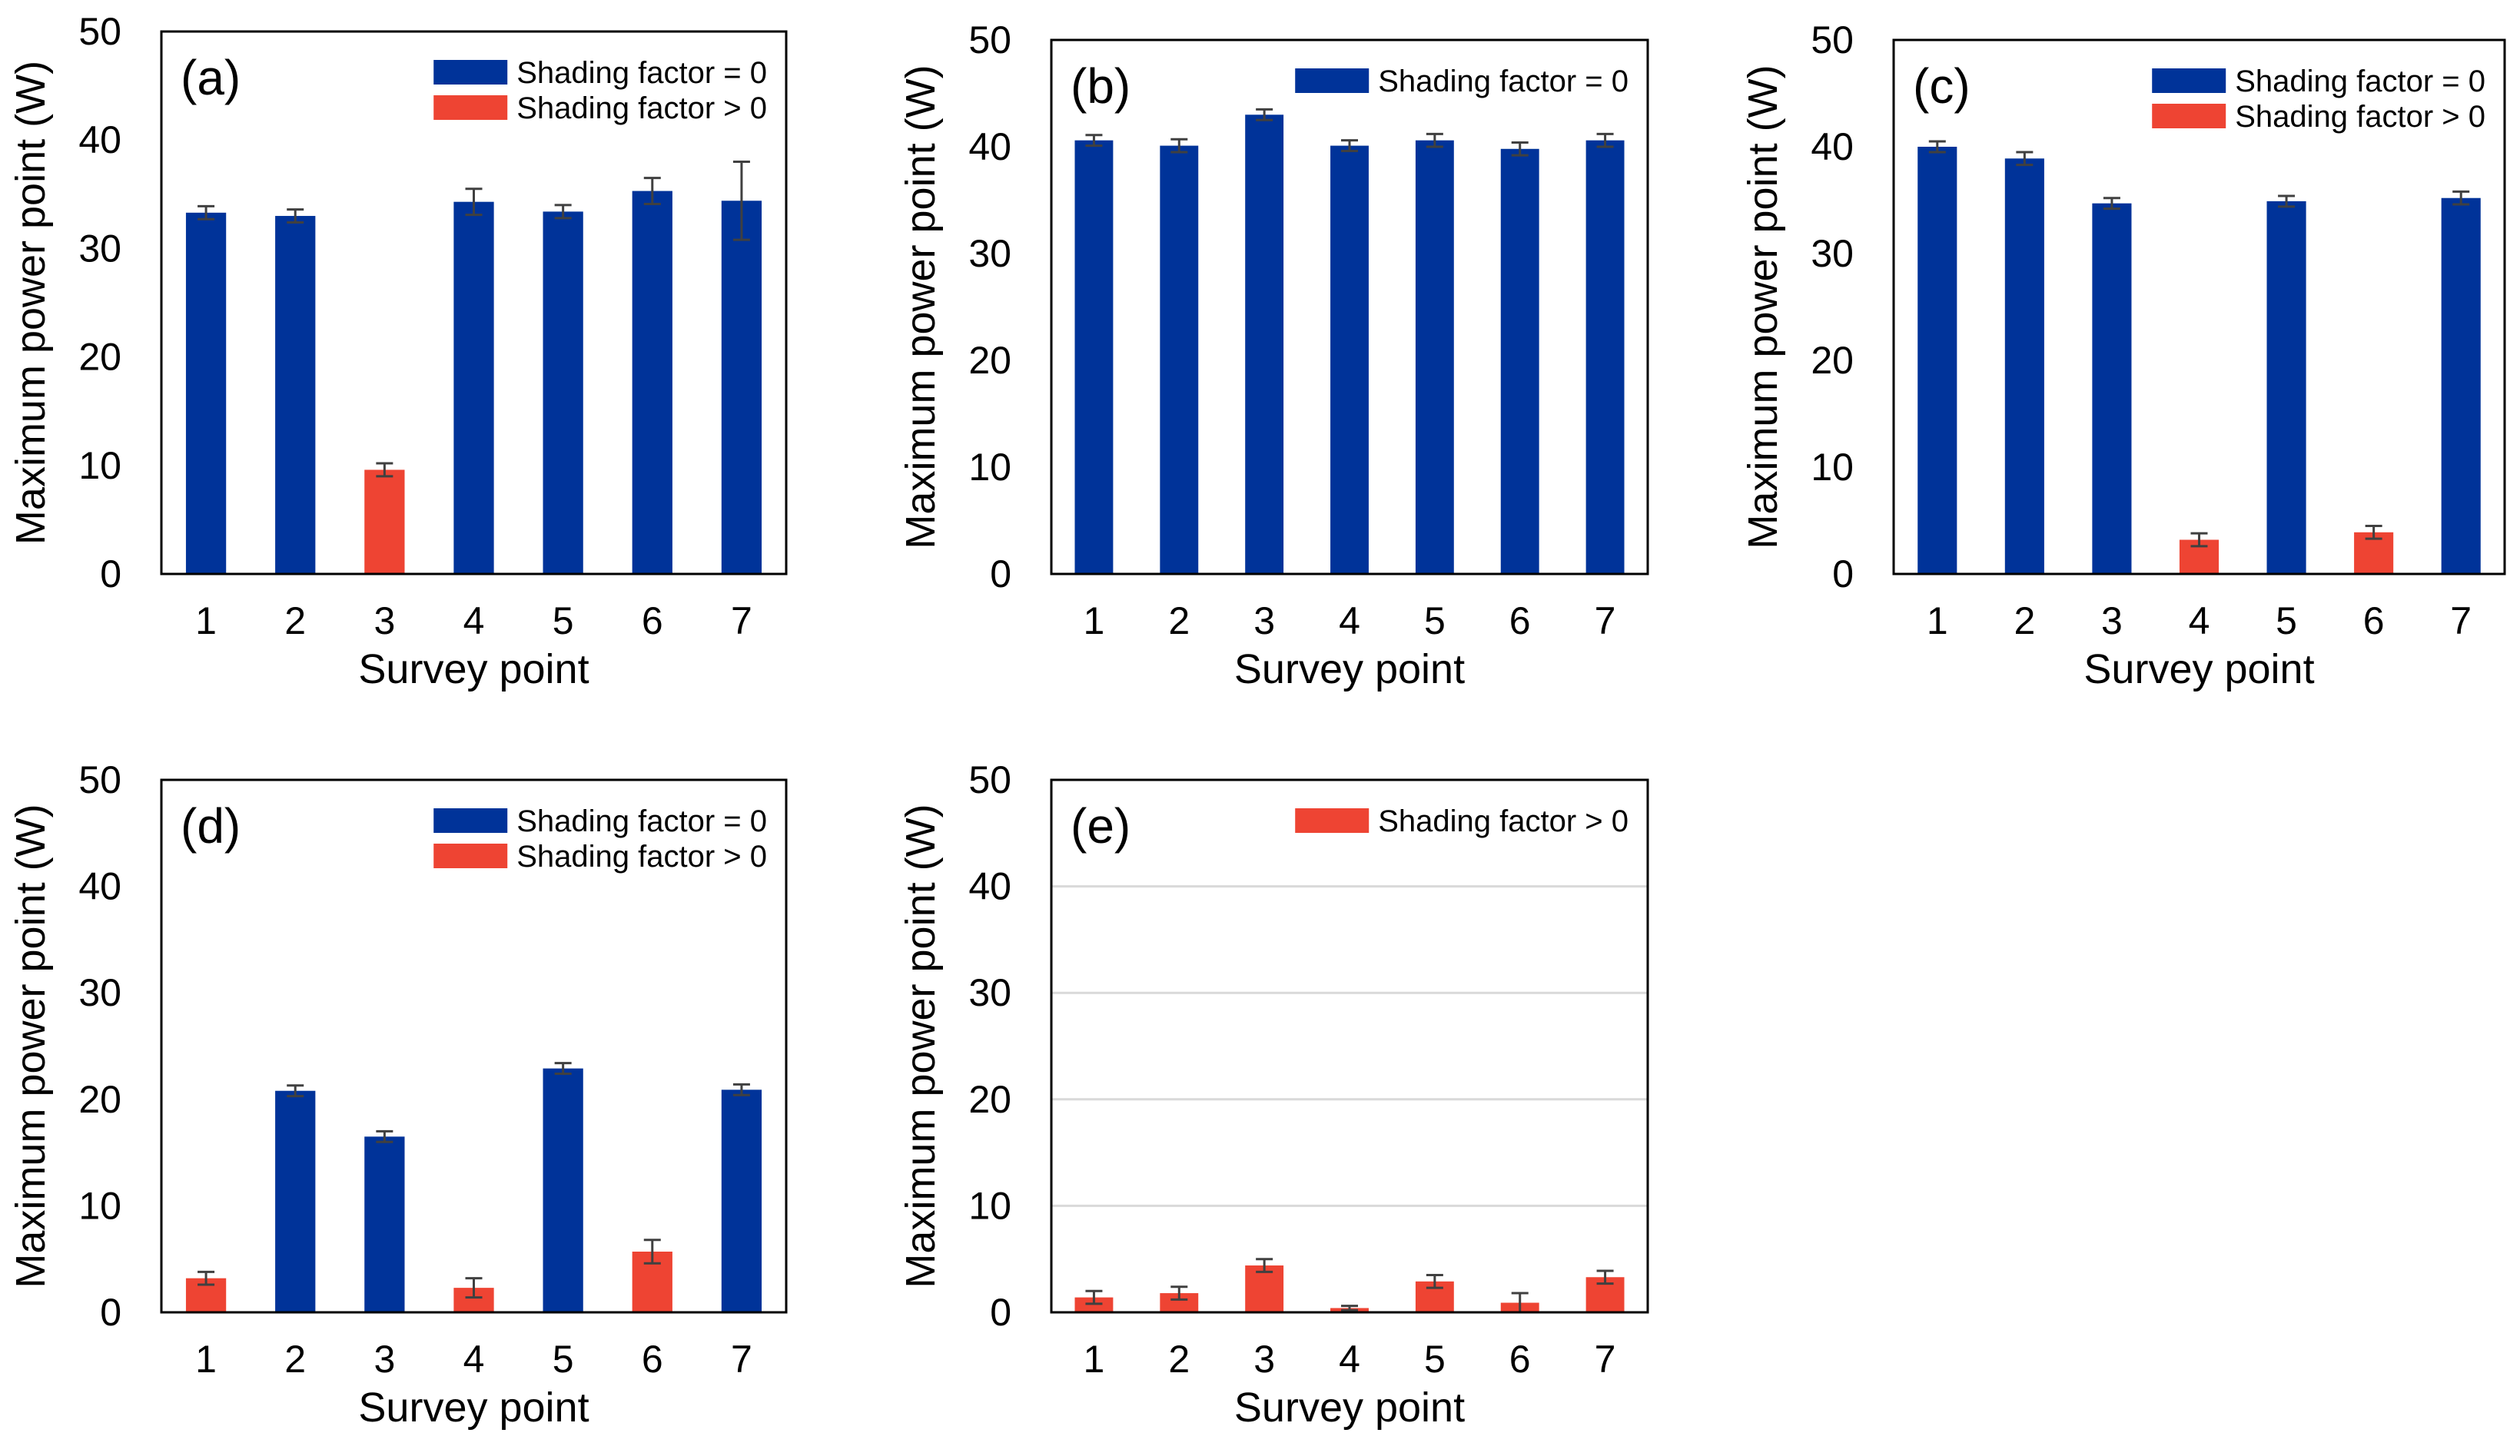 The width and height of the screenshot is (2520, 1456). I want to click on panel-label: (d), so click(211, 826).